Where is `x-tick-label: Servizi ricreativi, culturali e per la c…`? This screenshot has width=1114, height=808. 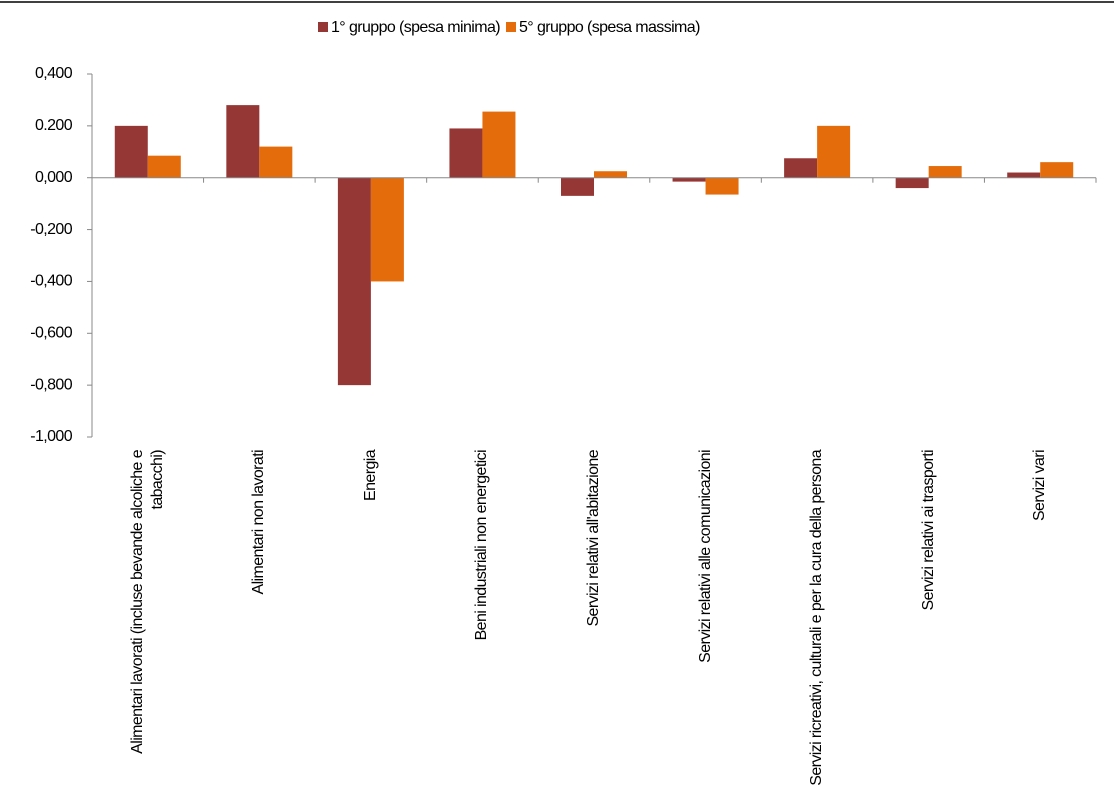
x-tick-label: Servizi ricreativi, culturali e per la c… is located at coordinates (817, 618).